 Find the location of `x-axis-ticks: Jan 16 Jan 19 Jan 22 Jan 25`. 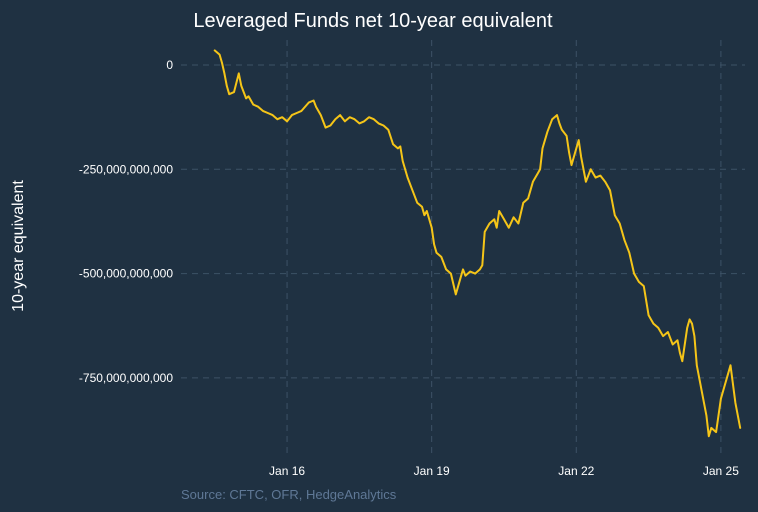

x-axis-ticks: Jan 16 Jan 19 Jan 22 Jan 25 is located at coordinates (504, 471).